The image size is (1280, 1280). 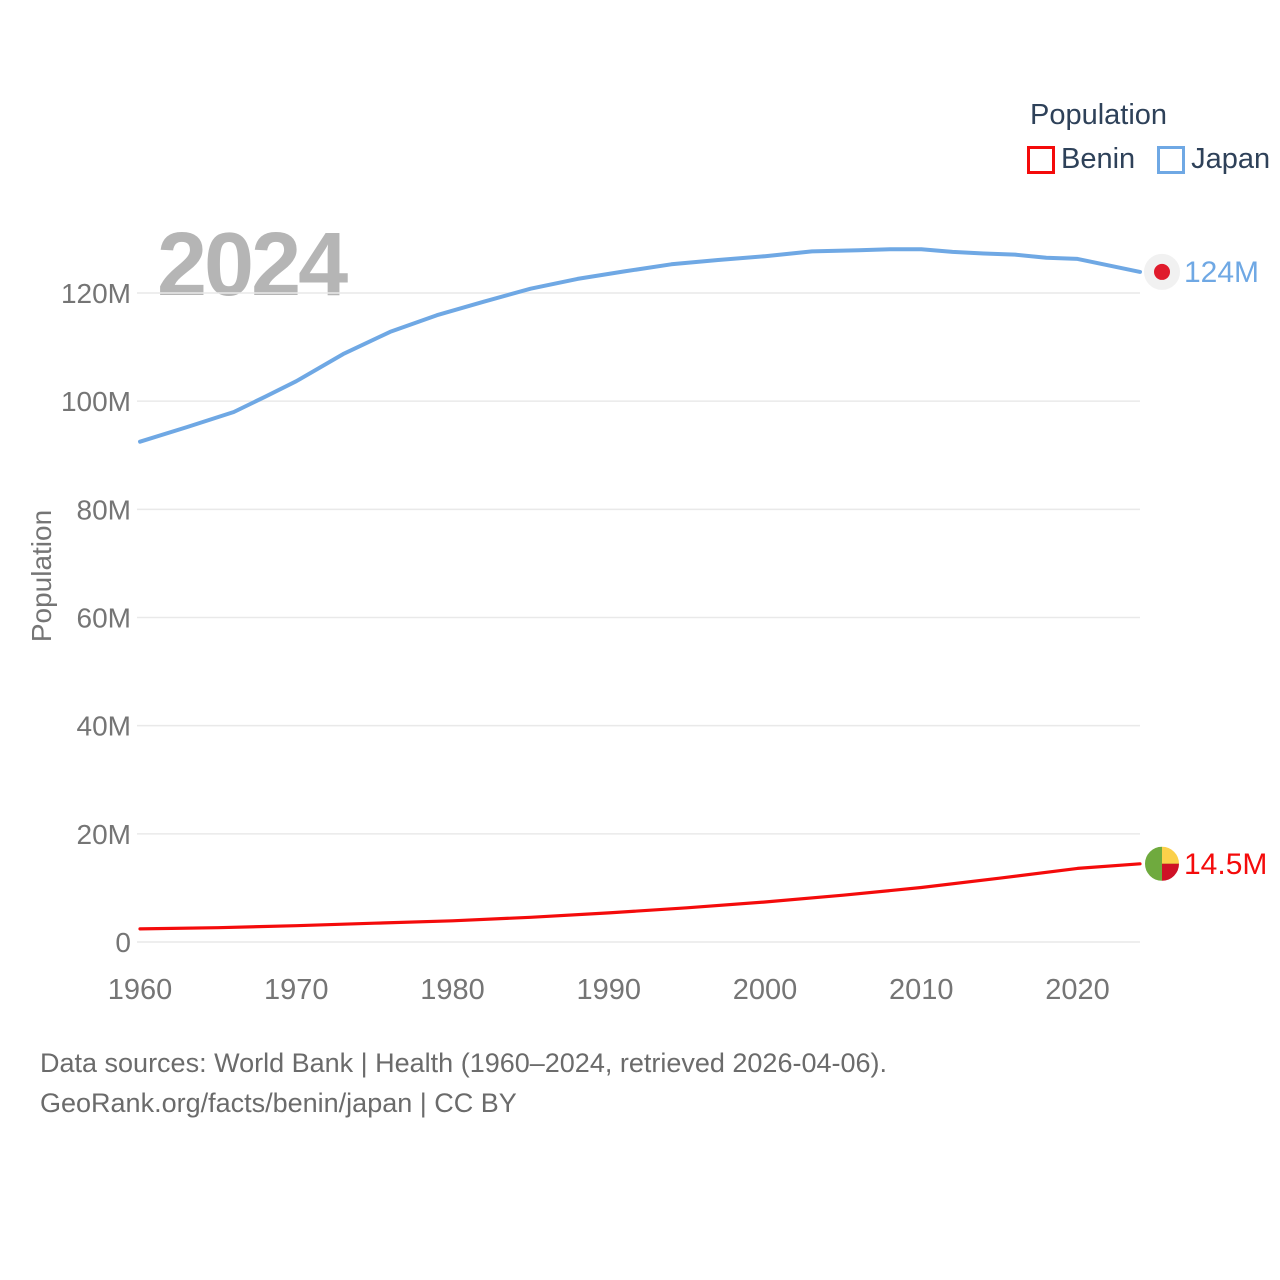 I want to click on legend: Population Benin Japan, so click(x=1148, y=137).